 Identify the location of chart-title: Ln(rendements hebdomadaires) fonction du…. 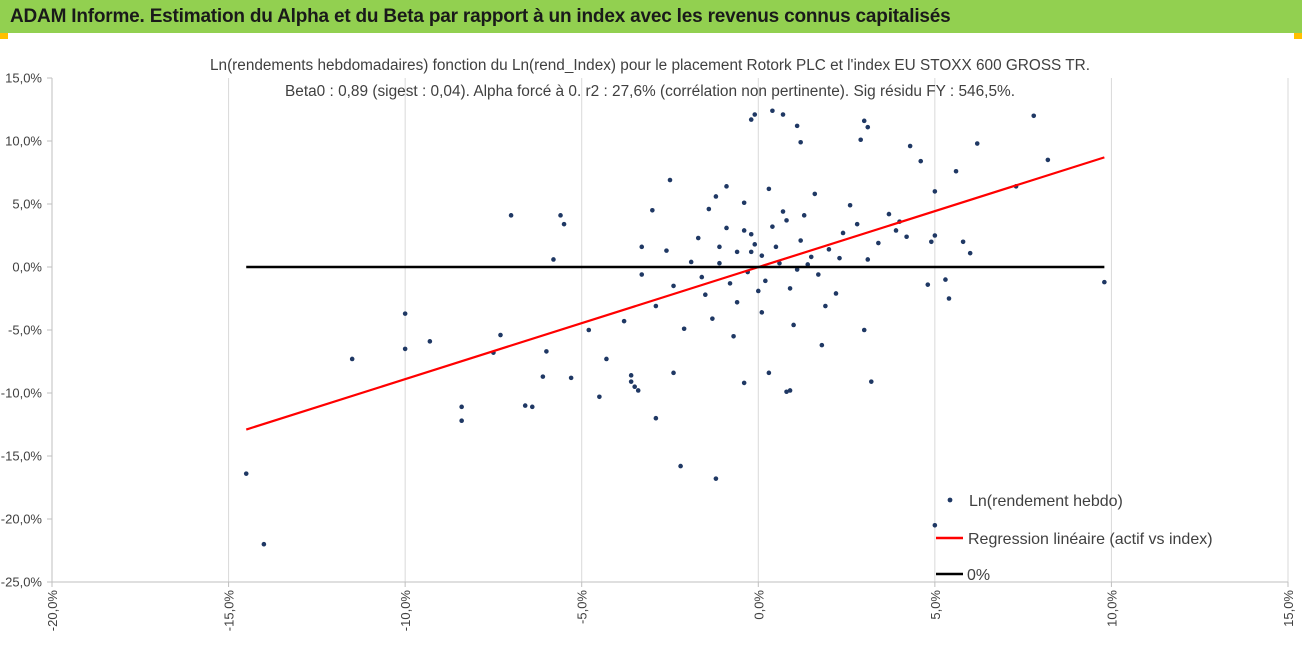
(650, 65).